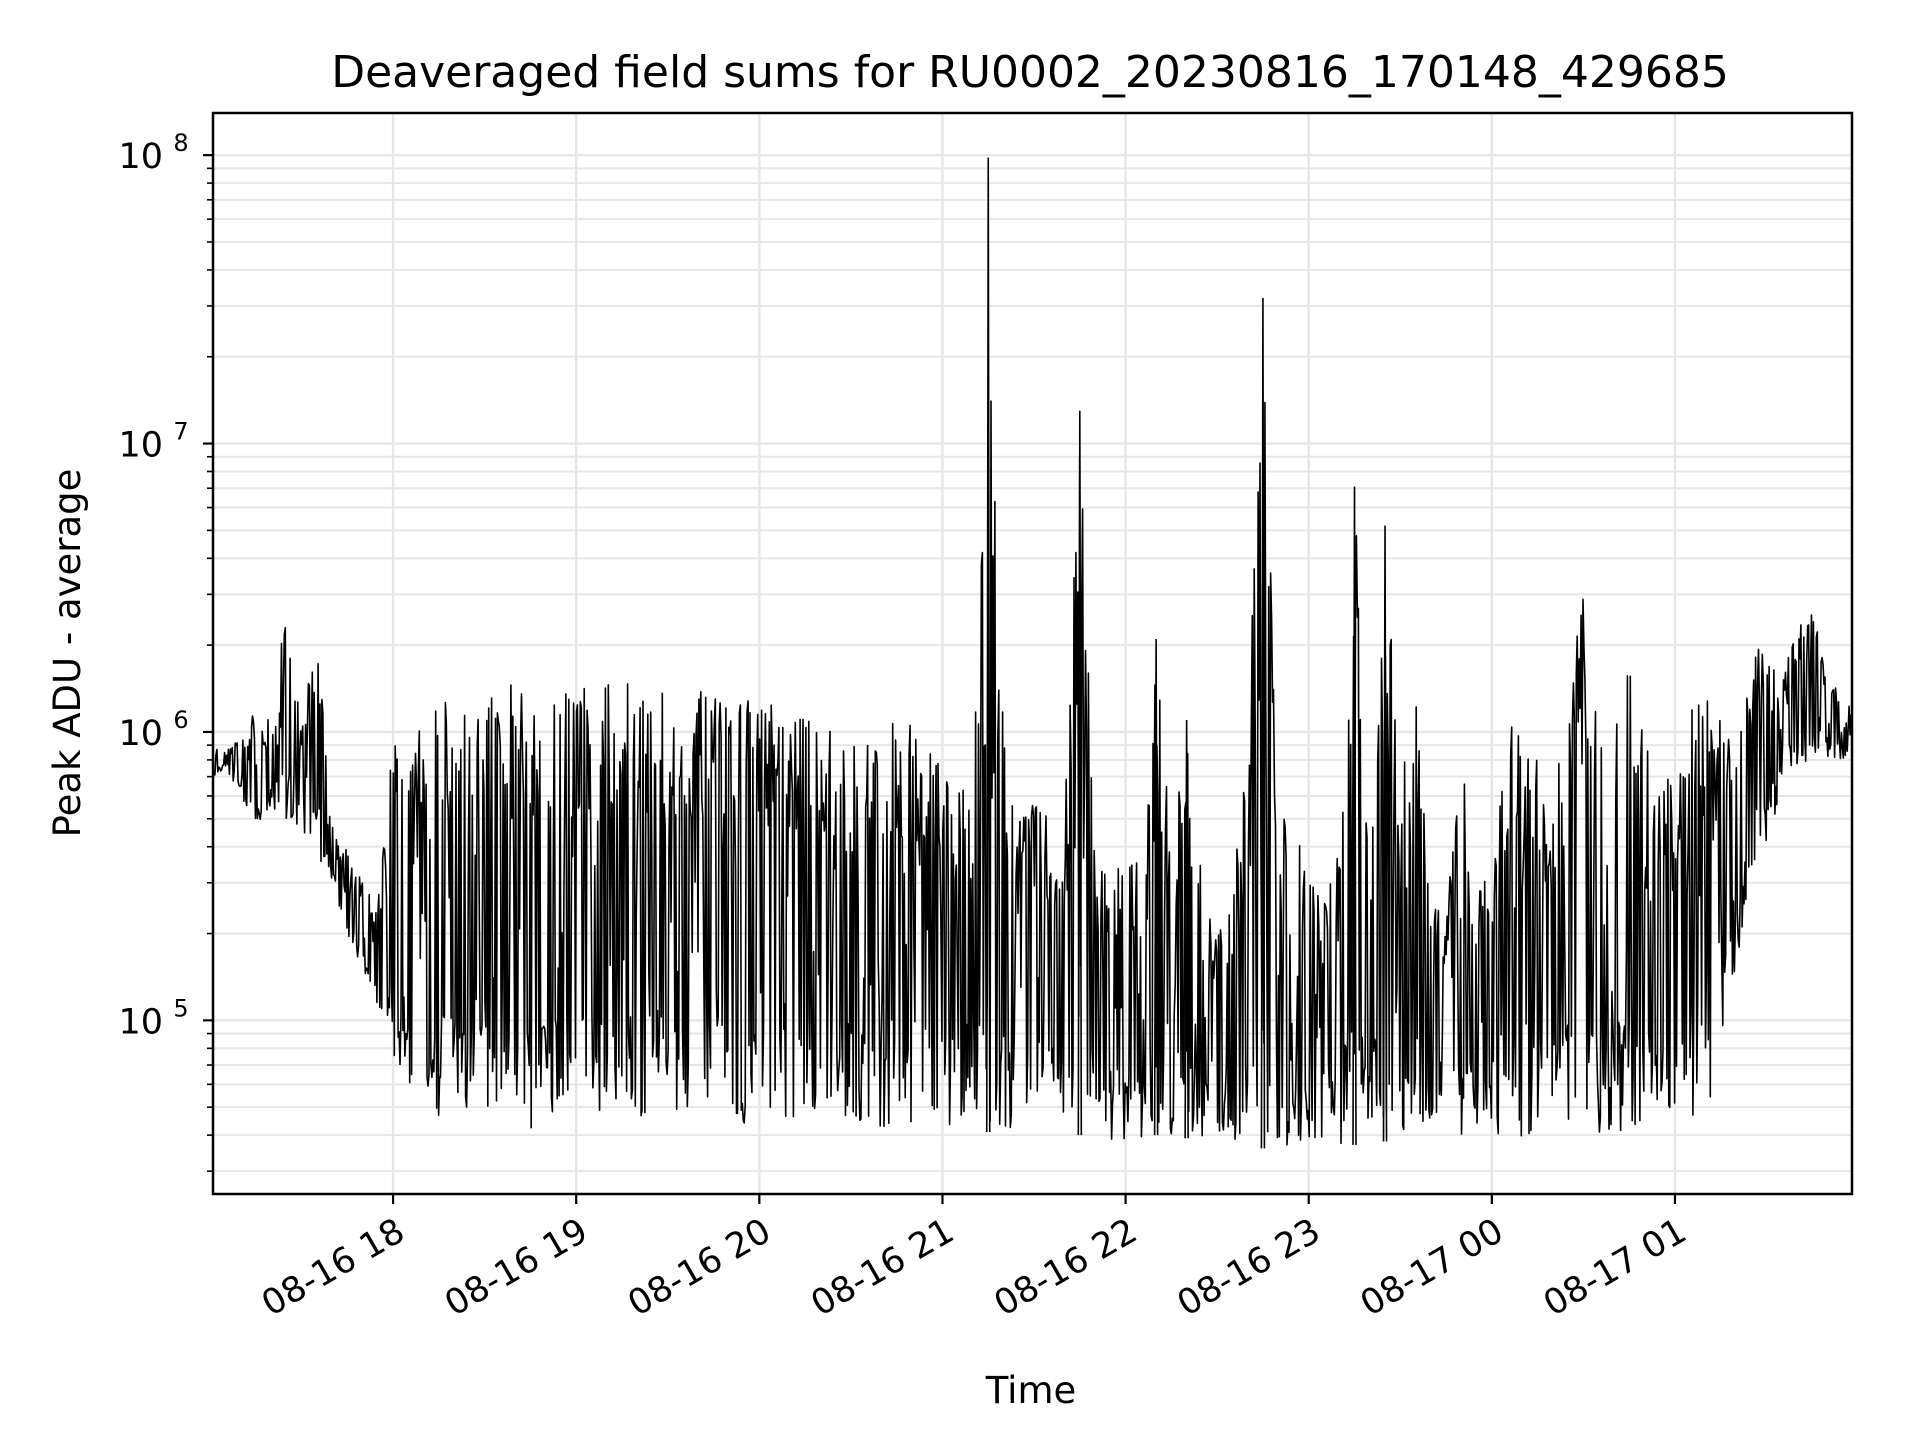  I want to click on y-tick-exponent: 6, so click(180, 720).